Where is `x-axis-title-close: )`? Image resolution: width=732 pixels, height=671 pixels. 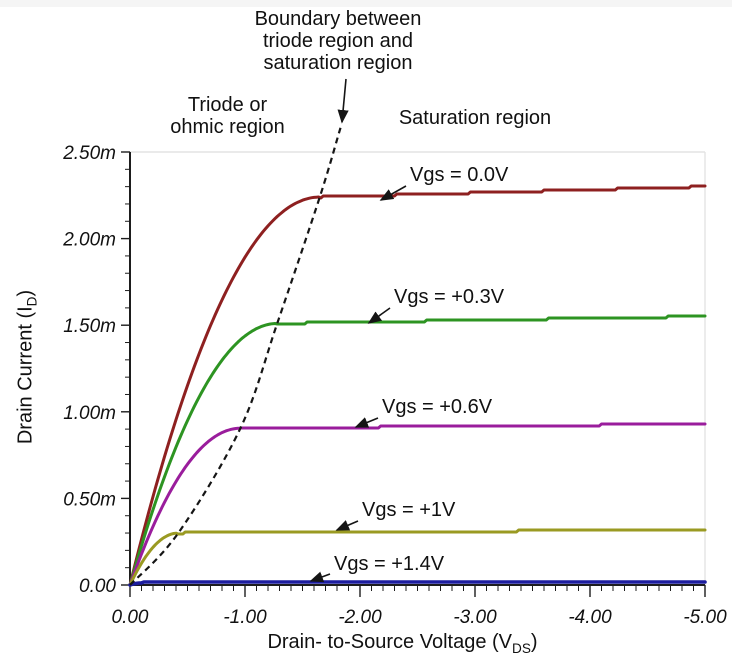
x-axis-title-close: ) is located at coordinates (534, 642).